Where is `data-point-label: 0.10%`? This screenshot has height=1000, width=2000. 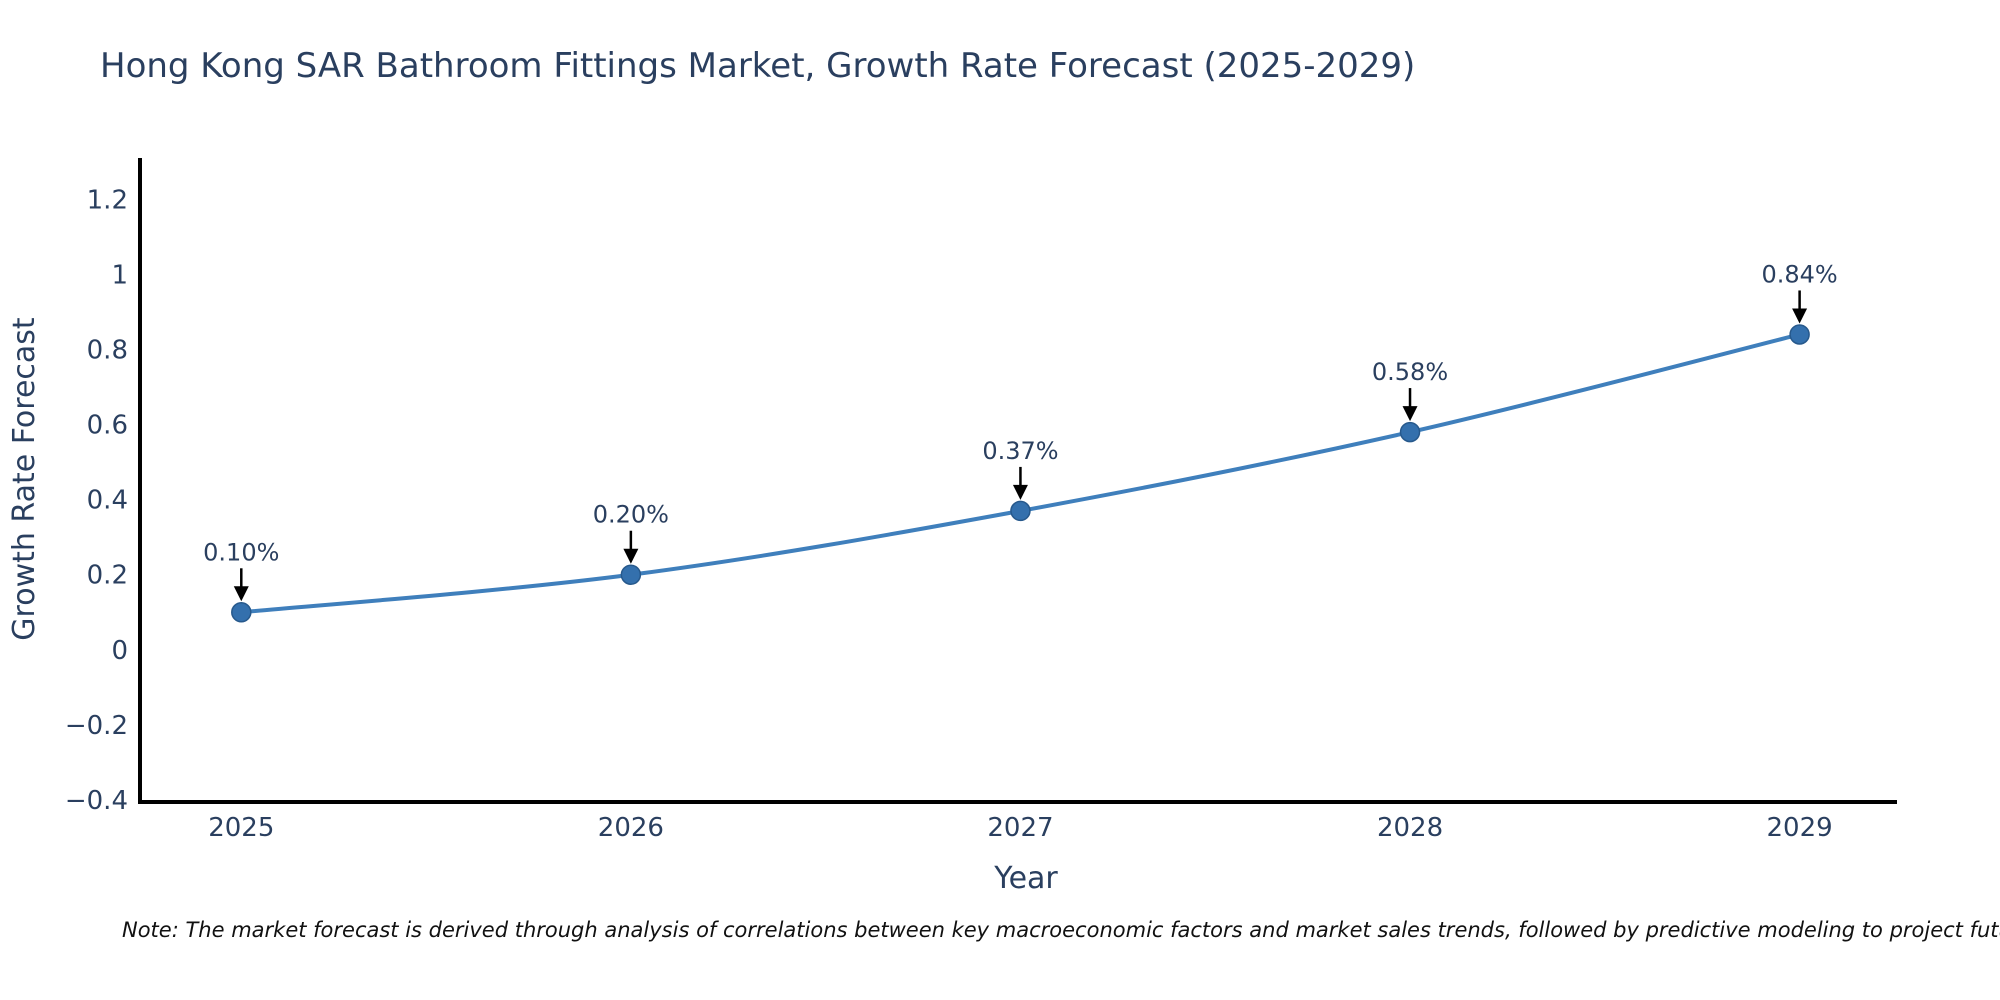 data-point-label: 0.10% is located at coordinates (241, 552).